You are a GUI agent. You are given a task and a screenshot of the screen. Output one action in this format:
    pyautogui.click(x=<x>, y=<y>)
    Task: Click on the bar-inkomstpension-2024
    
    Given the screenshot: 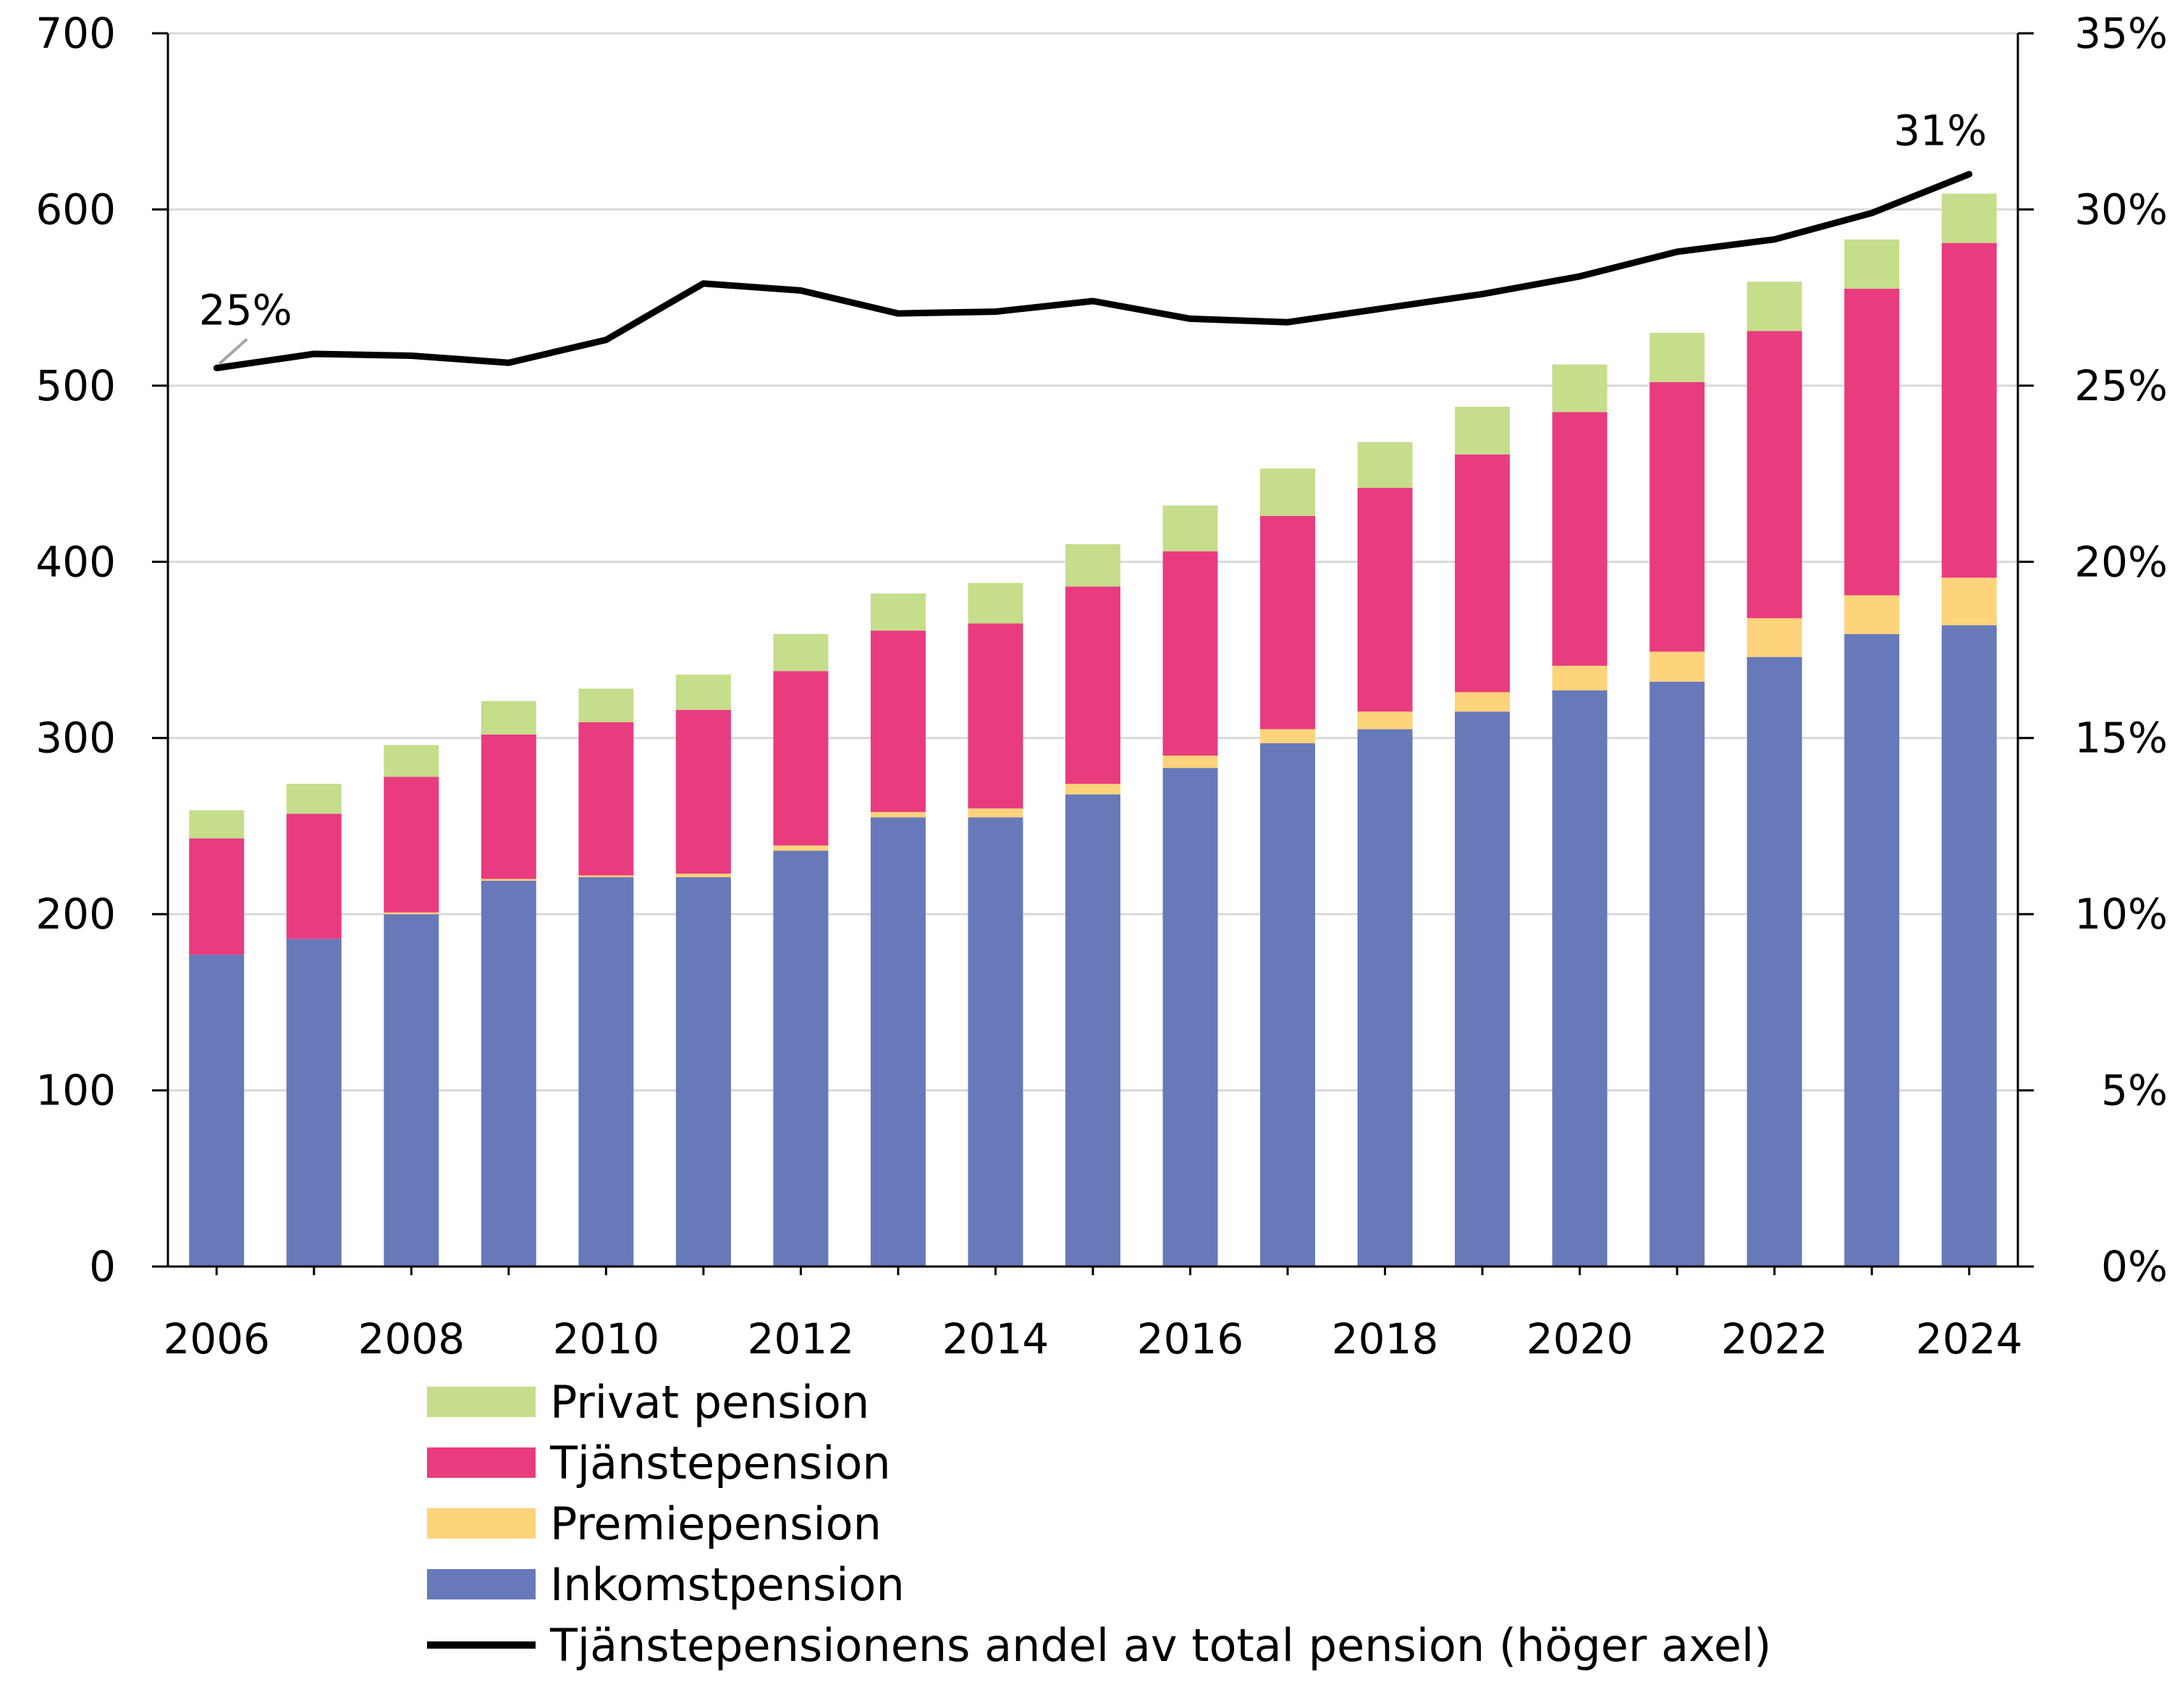 What is the action you would take?
    pyautogui.click(x=1969, y=946)
    